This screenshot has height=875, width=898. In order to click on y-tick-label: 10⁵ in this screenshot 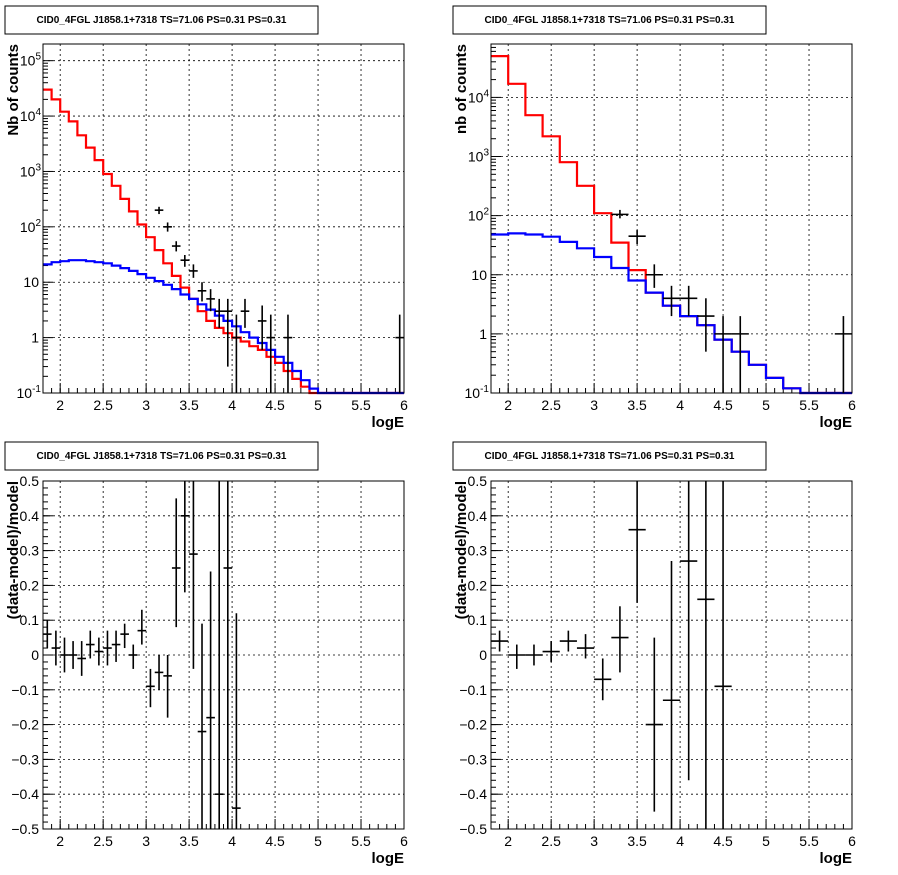, I will do `click(31, 60)`.